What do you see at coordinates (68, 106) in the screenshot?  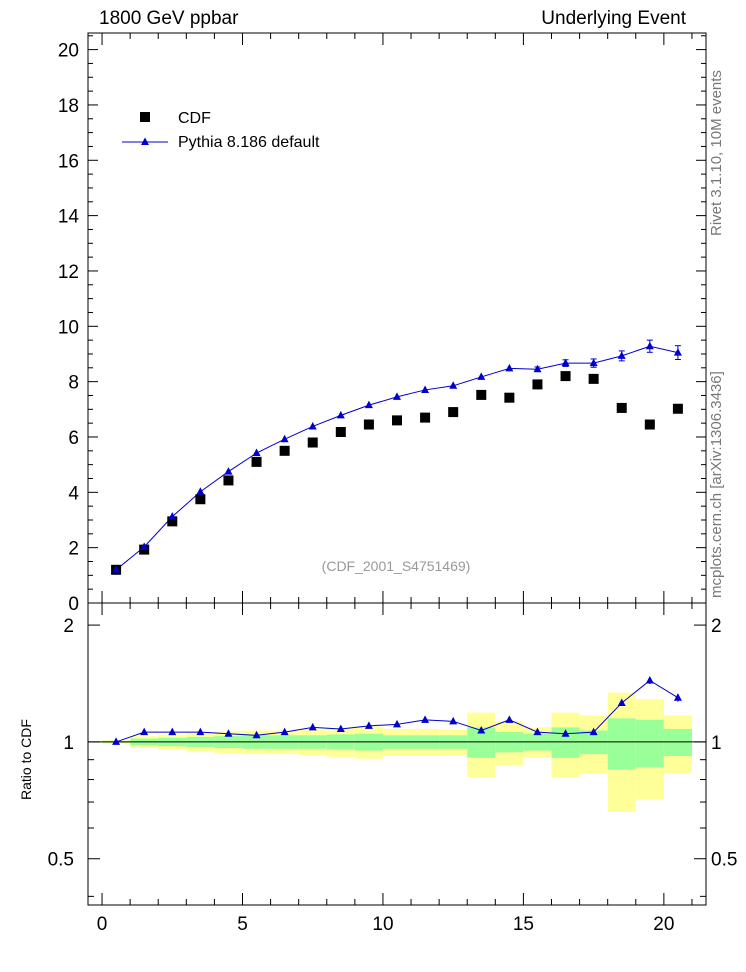 I see `y-tick-label: 18` at bounding box center [68, 106].